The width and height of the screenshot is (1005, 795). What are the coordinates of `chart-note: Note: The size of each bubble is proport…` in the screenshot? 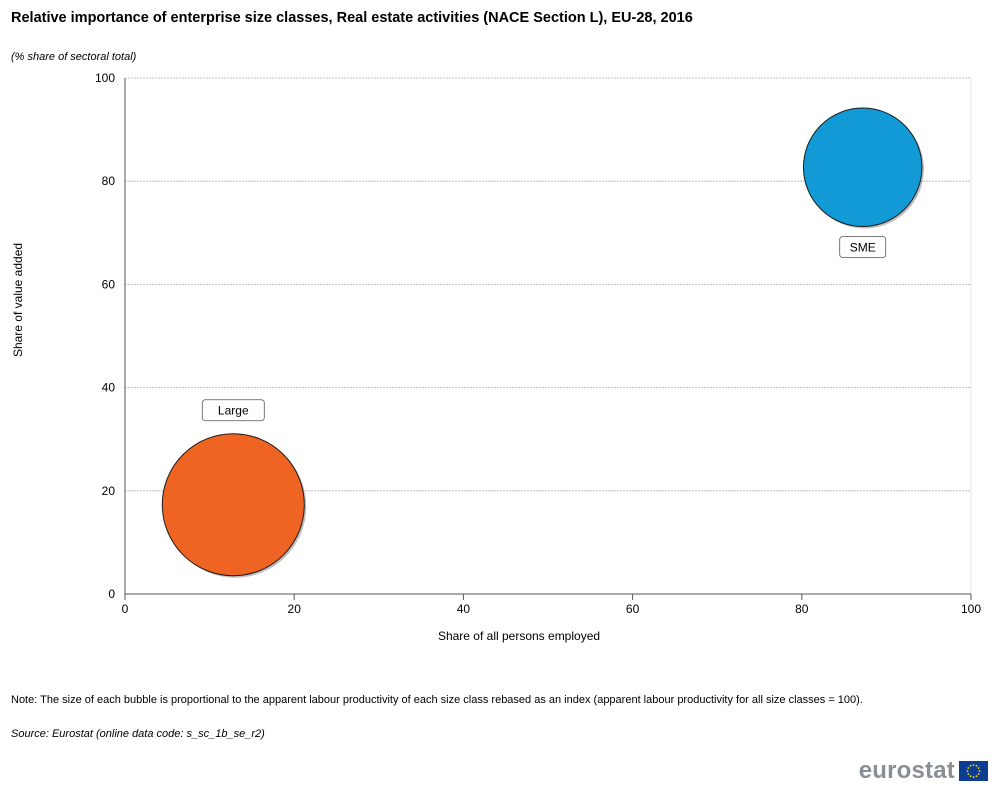 It's located at (437, 700).